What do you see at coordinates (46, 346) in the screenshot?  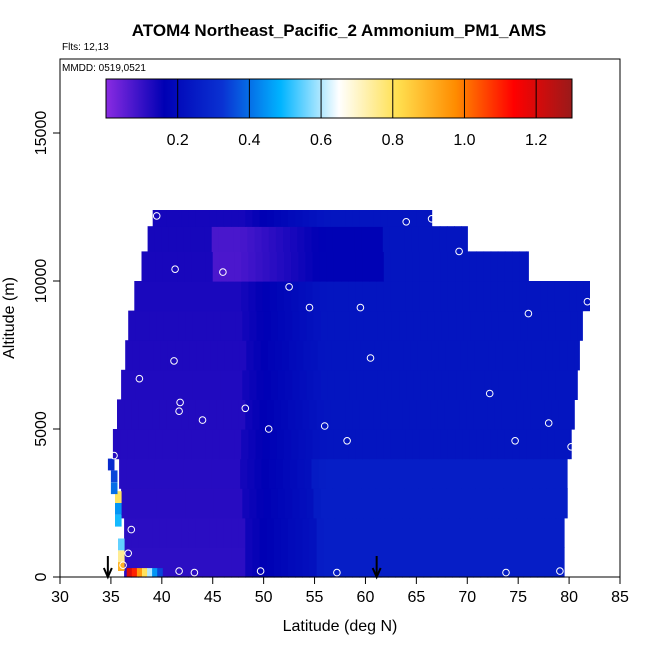 I see `y-axis: 0 5000 10000 15000` at bounding box center [46, 346].